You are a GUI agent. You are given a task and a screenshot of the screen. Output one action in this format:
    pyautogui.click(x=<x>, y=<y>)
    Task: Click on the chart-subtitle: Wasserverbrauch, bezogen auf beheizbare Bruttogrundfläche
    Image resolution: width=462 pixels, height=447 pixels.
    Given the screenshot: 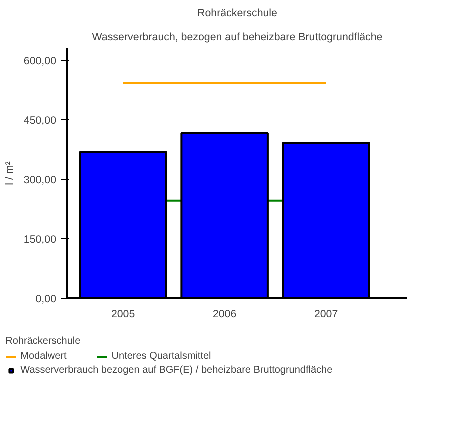 What is the action you would take?
    pyautogui.click(x=237, y=38)
    